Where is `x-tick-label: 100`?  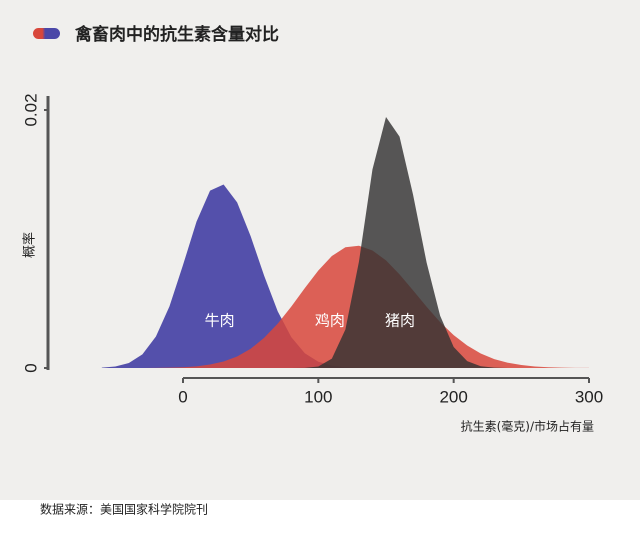 x-tick-label: 100 is located at coordinates (318, 396).